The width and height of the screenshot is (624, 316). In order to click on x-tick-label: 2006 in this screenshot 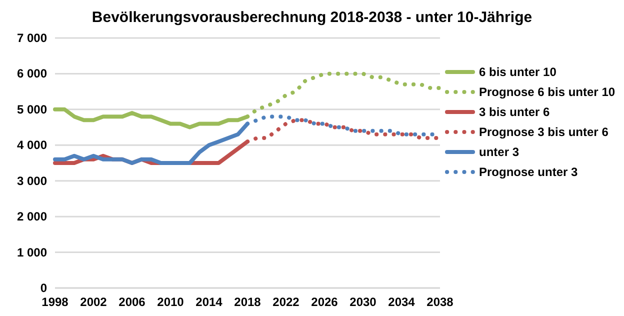, I will do `click(132, 302)`.